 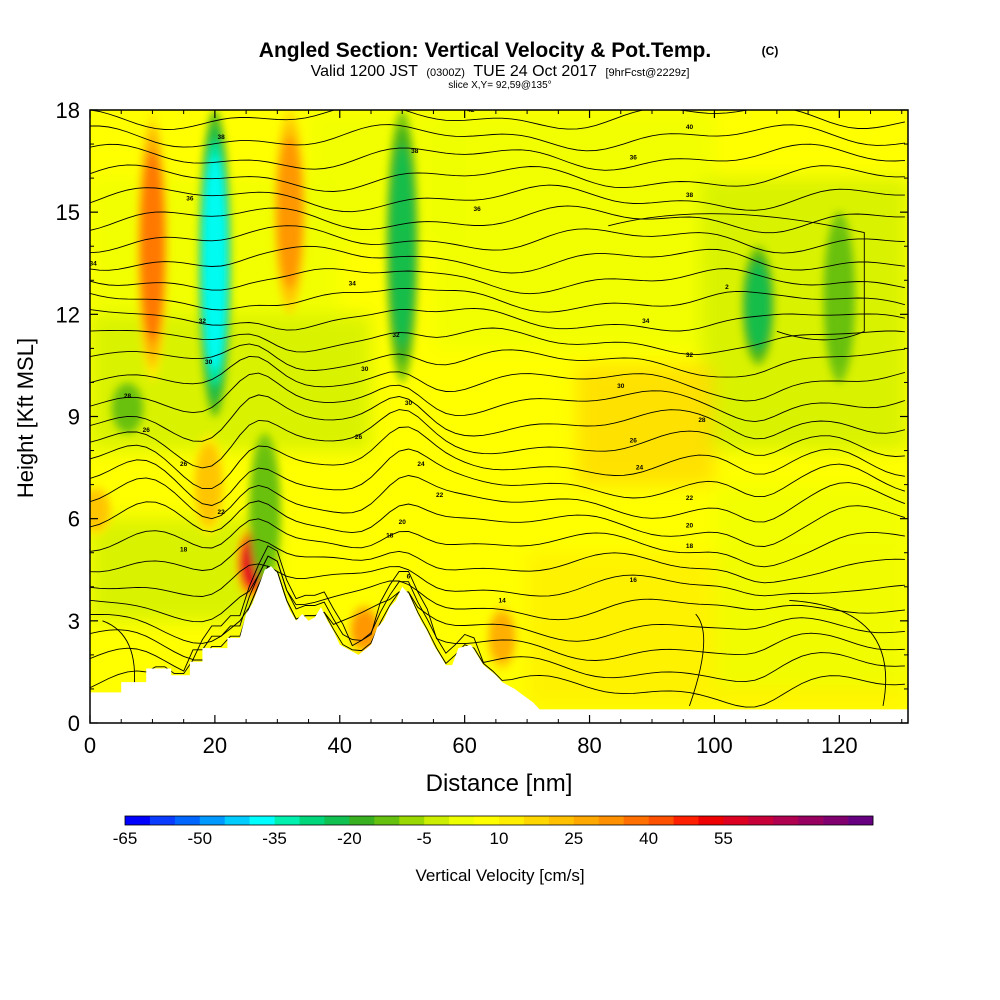 What do you see at coordinates (203, 321) in the screenshot?
I see `isentrope-label: 32` at bounding box center [203, 321].